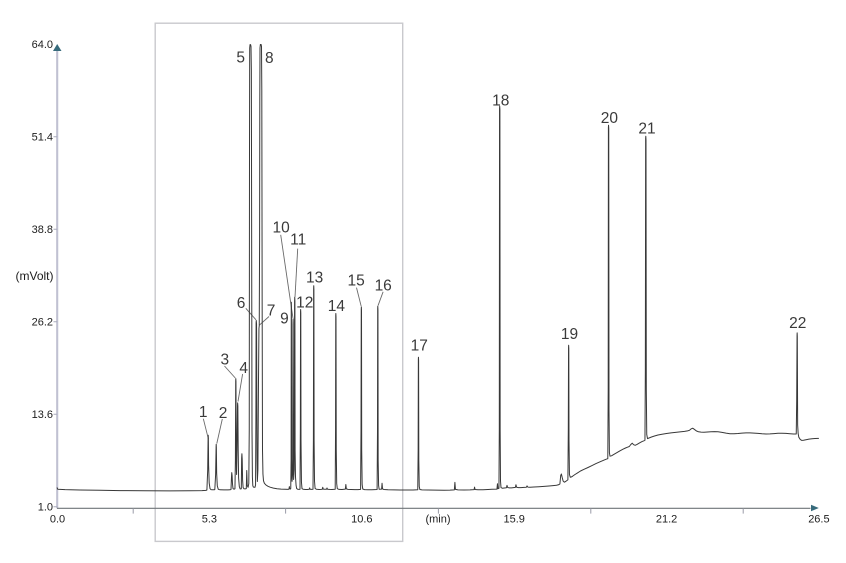  Describe the element at coordinates (224, 359) in the screenshot. I see `svg-text: 3` at that location.